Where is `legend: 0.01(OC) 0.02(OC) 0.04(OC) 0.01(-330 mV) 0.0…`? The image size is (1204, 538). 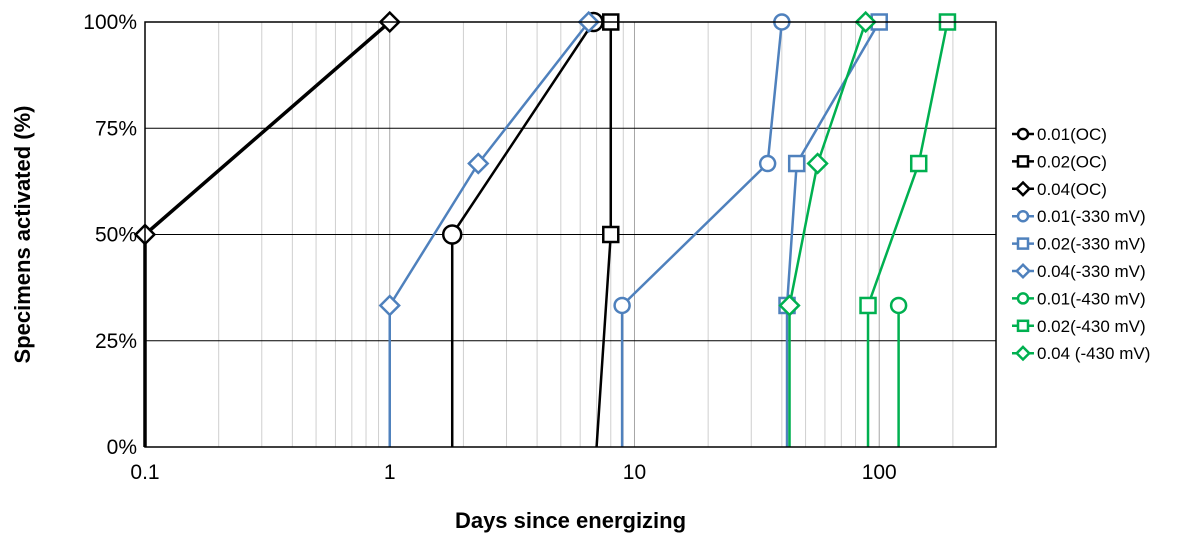 legend: 0.01(OC) 0.02(OC) 0.04(OC) 0.01(-330 mV) 0.0… is located at coordinates (1081, 244).